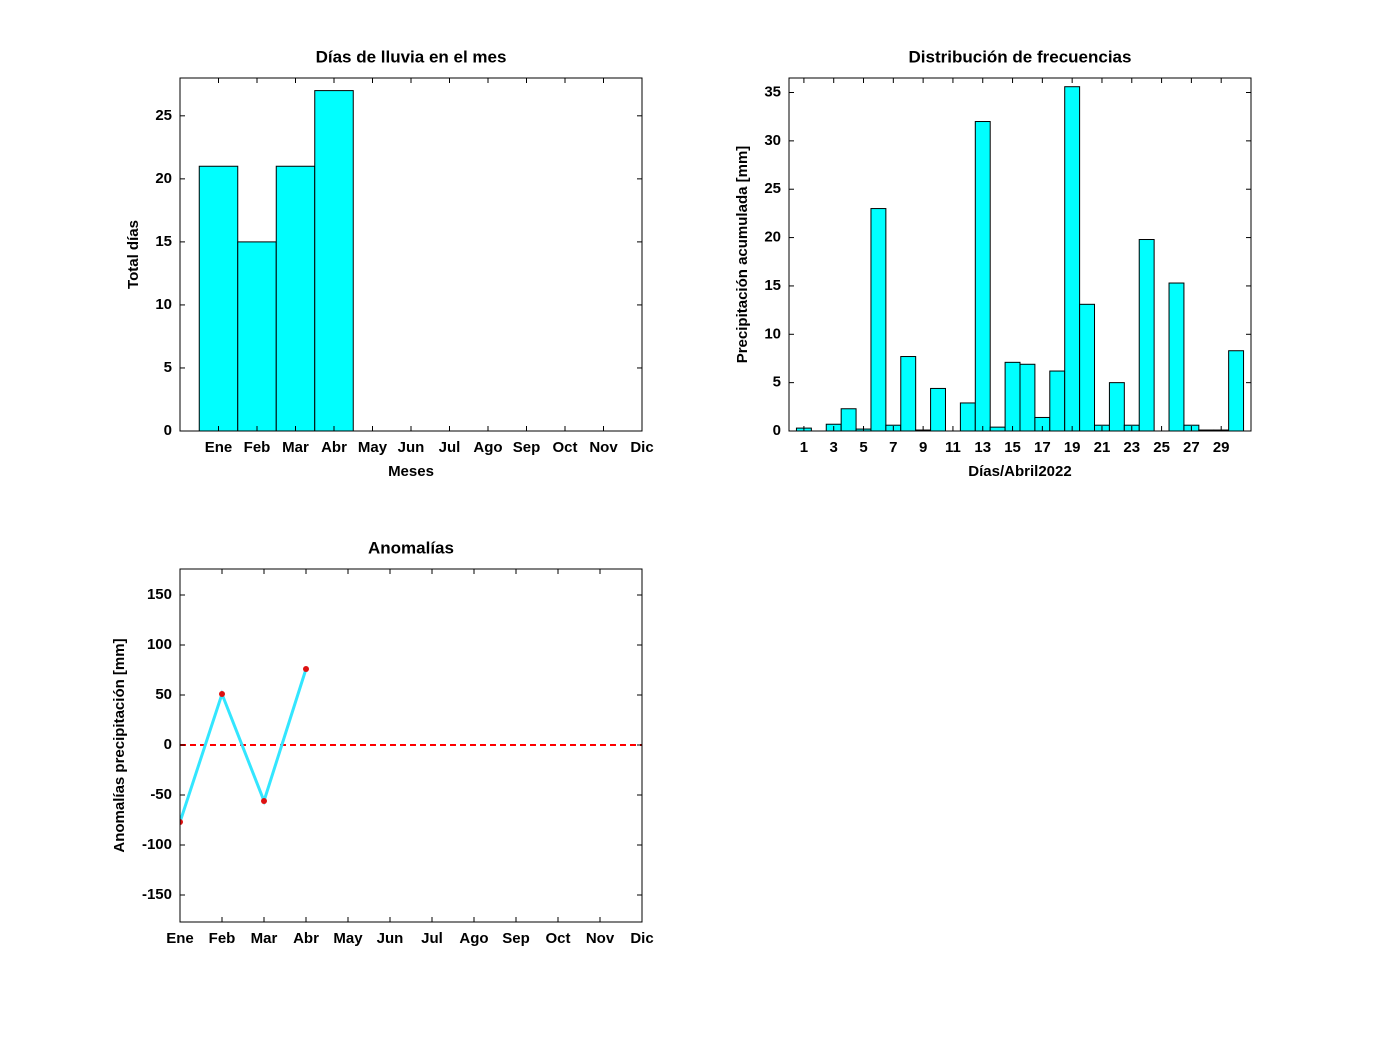 Image resolution: width=1383 pixels, height=1042 pixels. What do you see at coordinates (893, 447) in the screenshot?
I see `x-tick-label: 7` at bounding box center [893, 447].